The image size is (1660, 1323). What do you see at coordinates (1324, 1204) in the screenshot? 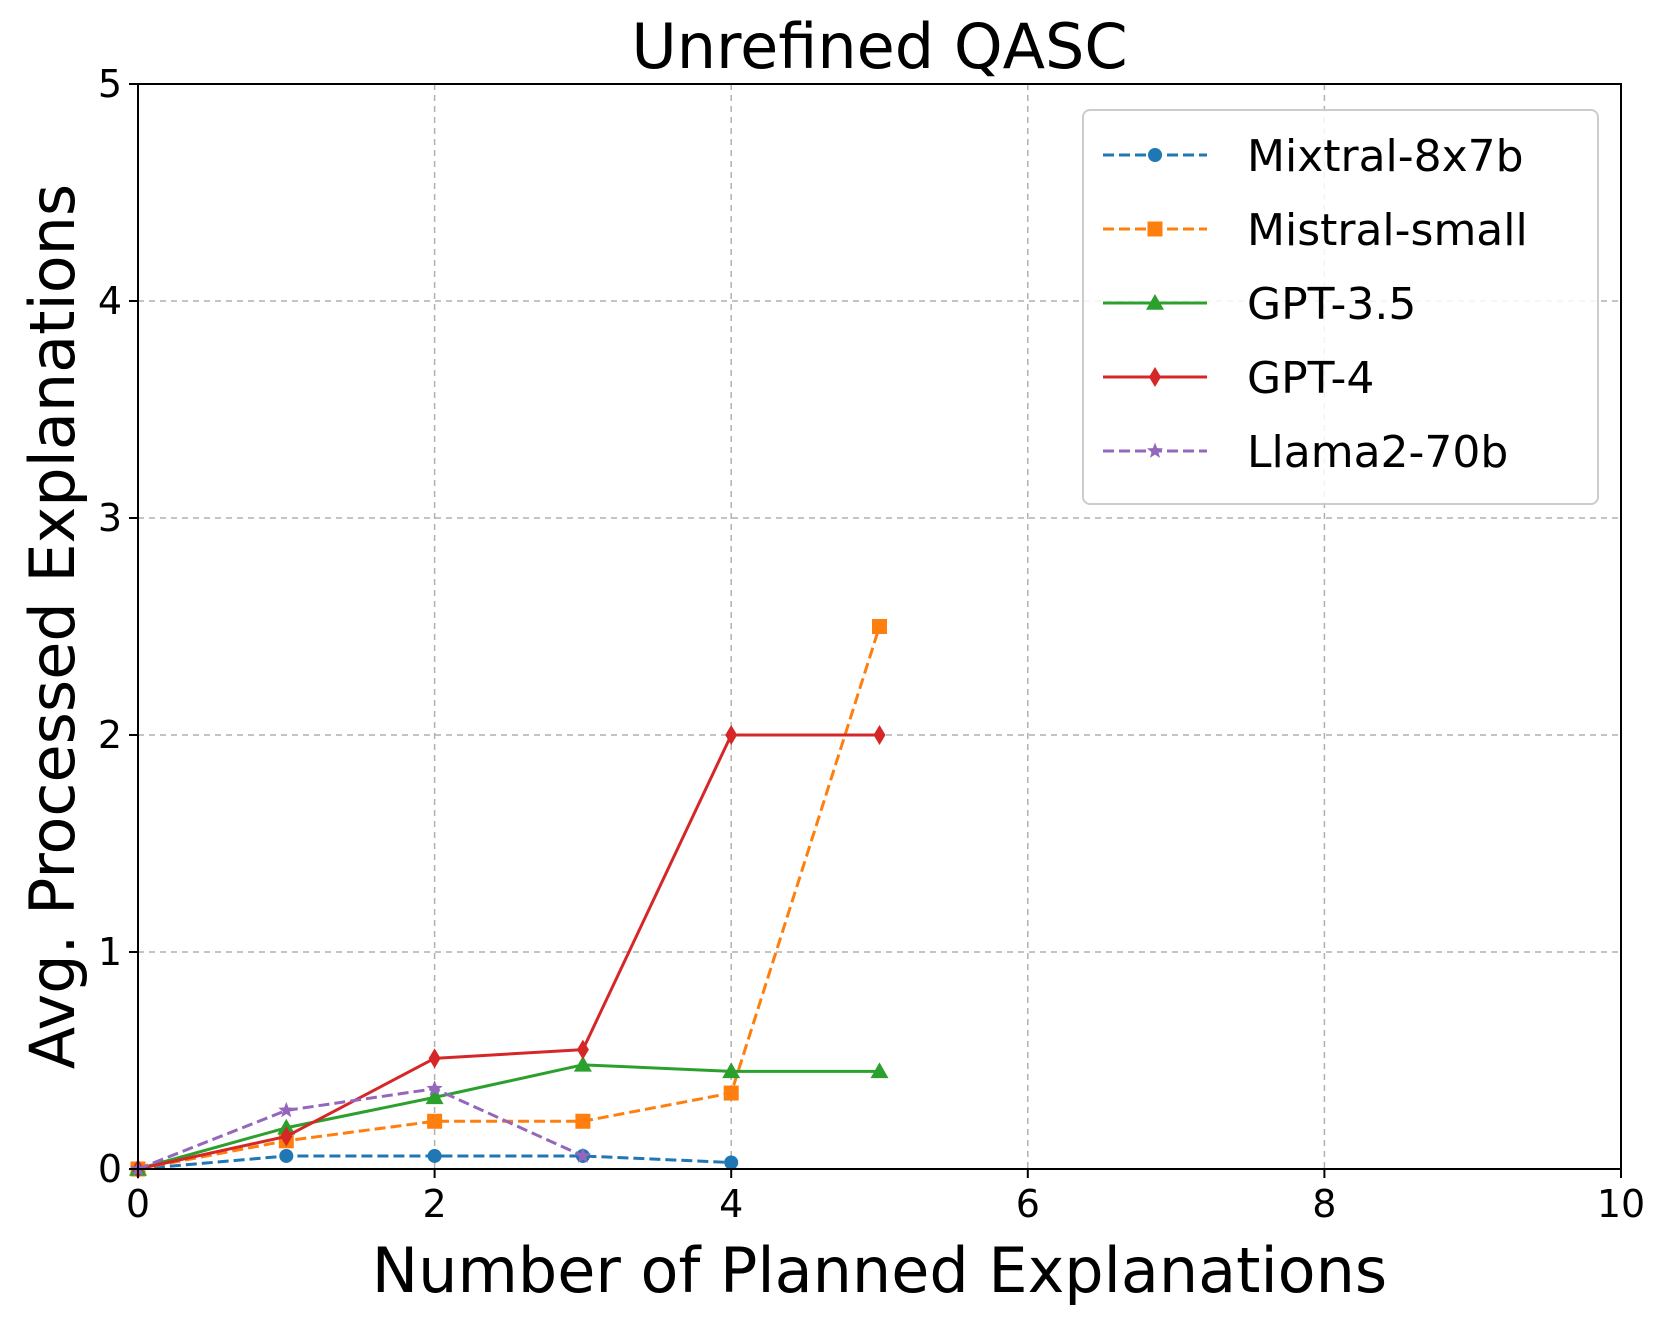
I see `x-tick-label: 8` at bounding box center [1324, 1204].